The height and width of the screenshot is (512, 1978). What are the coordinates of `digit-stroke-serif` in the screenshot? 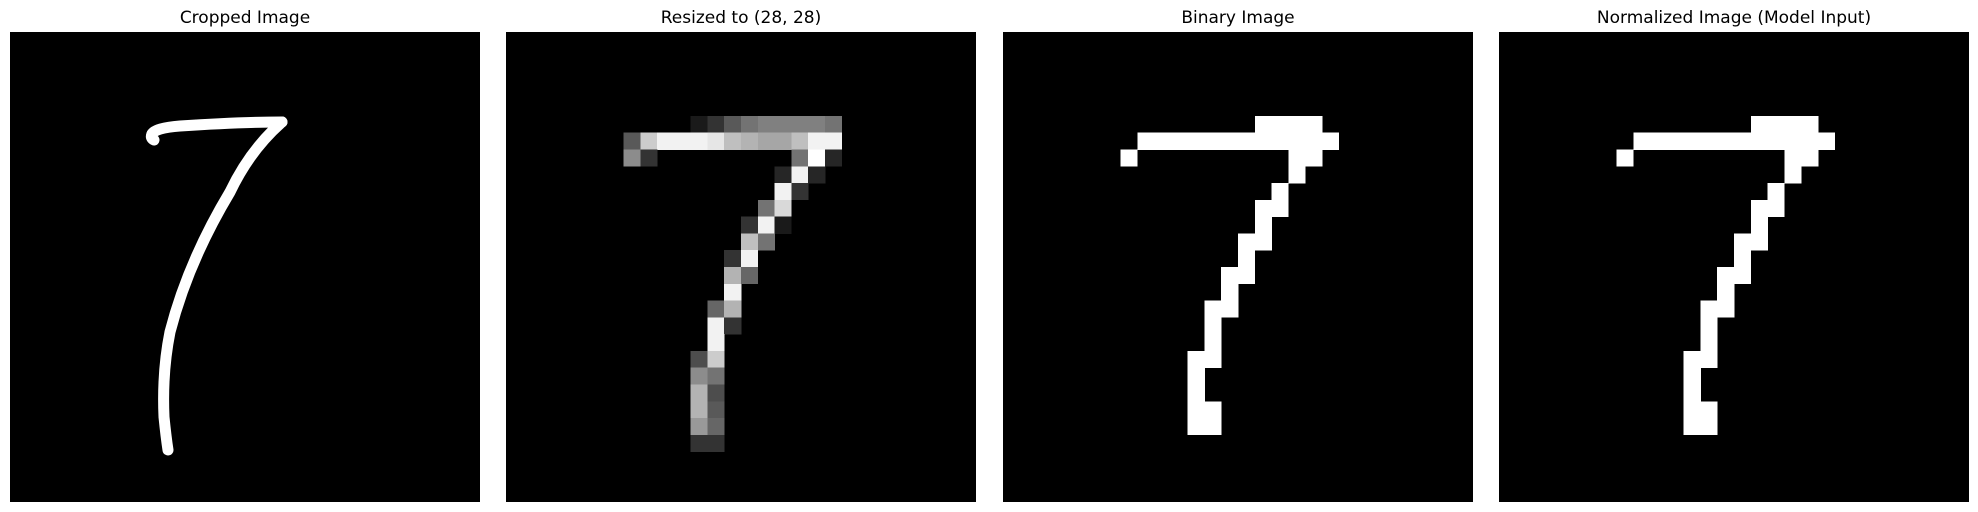 It's located at (152, 137).